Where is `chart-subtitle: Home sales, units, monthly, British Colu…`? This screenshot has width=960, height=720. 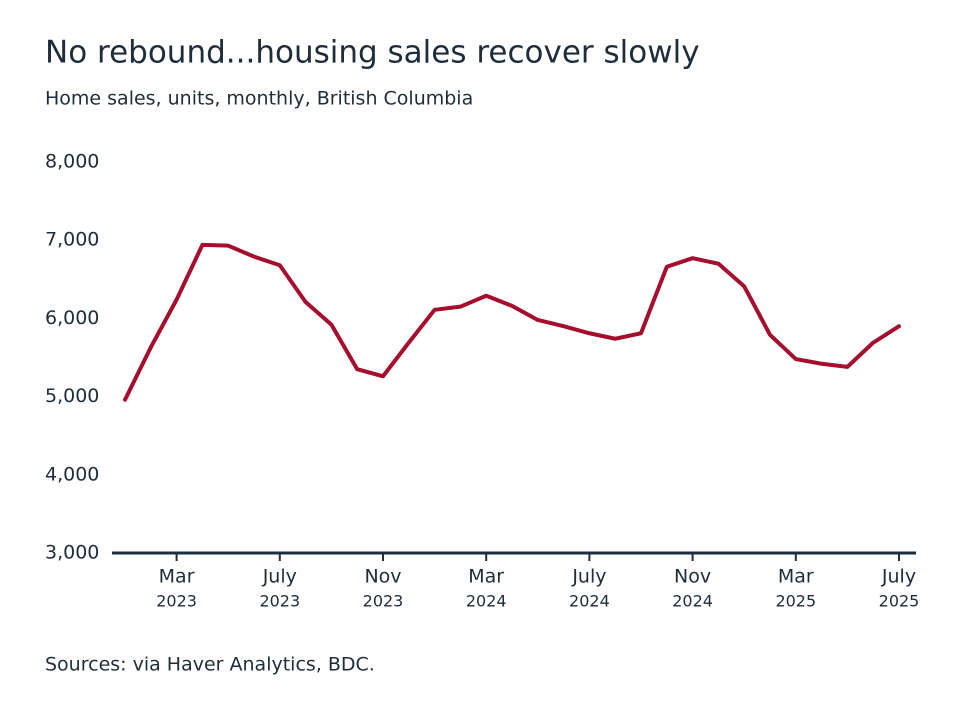 chart-subtitle: Home sales, units, monthly, British Colu… is located at coordinates (259, 99).